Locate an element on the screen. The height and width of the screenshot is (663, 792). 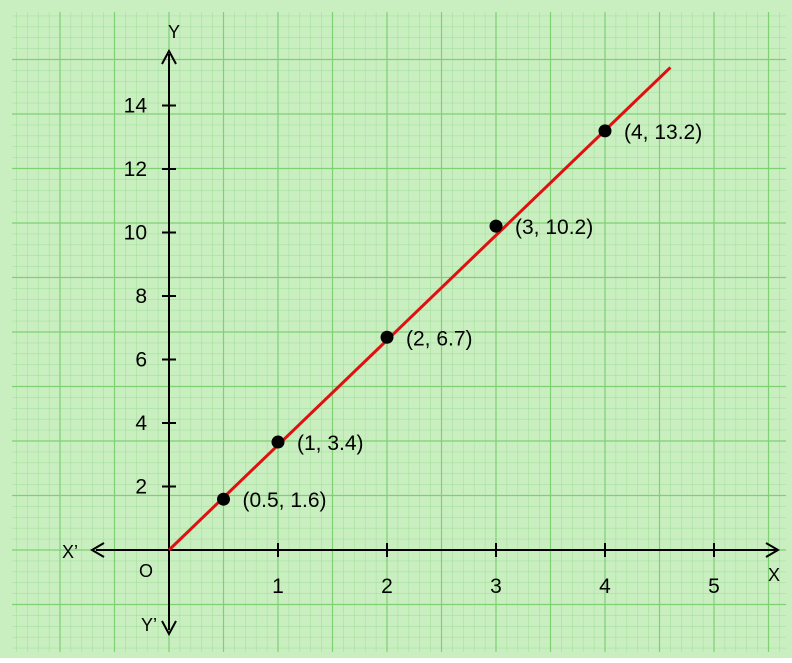
x-tick-label: 5 is located at coordinates (714, 586).